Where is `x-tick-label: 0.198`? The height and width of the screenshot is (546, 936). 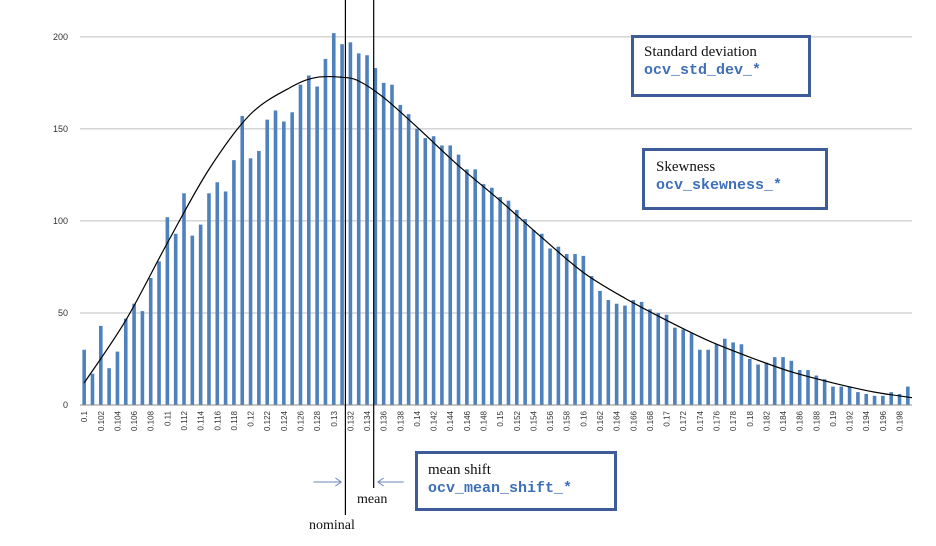
x-tick-label: 0.198 is located at coordinates (900, 420).